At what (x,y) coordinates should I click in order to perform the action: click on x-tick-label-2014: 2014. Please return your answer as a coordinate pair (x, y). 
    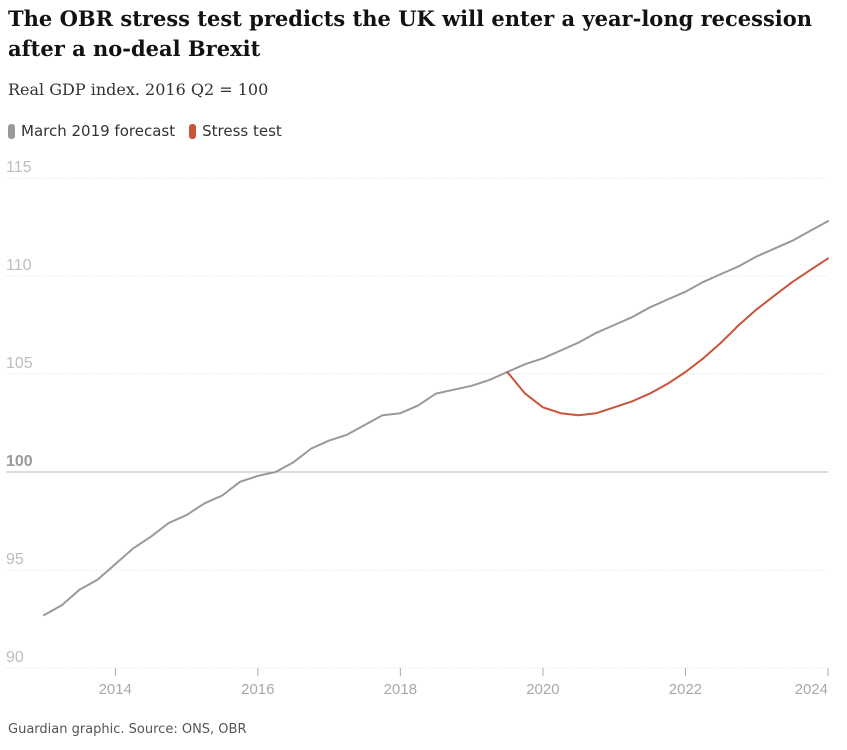
    Looking at the image, I should click on (115, 689).